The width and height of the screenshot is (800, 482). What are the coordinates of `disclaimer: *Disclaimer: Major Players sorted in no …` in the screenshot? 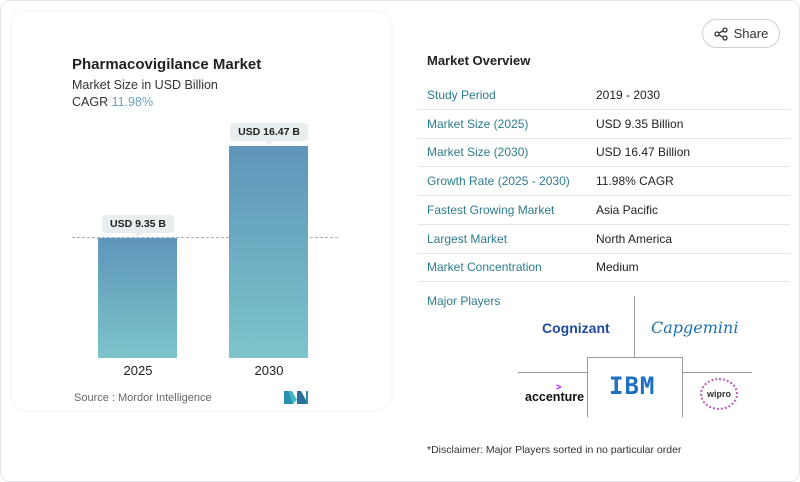 It's located at (554, 450).